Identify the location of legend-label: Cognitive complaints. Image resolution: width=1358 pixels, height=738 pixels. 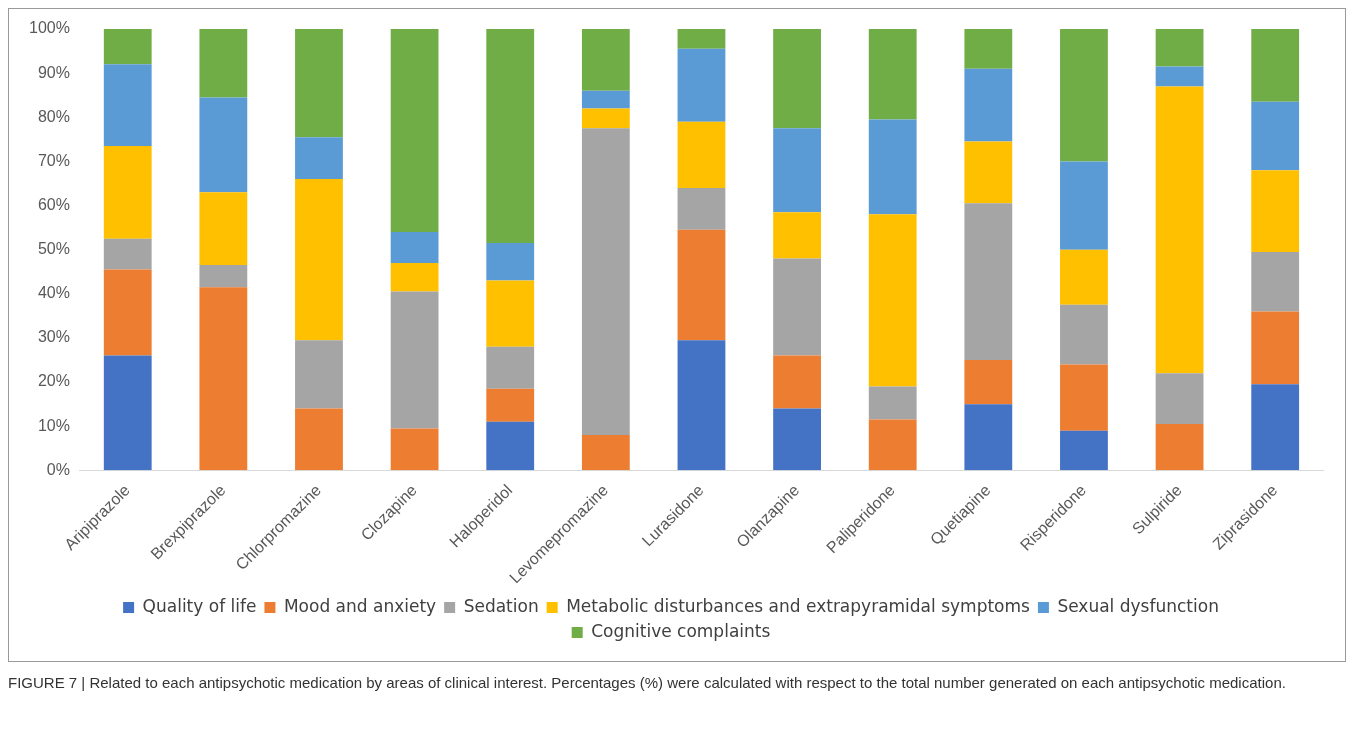
(681, 630).